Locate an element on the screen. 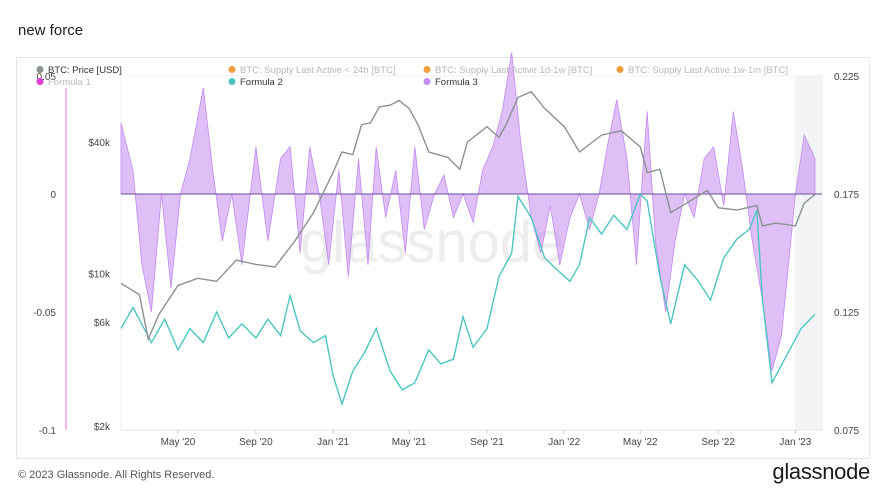 The image size is (886, 498). left-axis-tick-label: 0.05 is located at coordinates (47, 77).